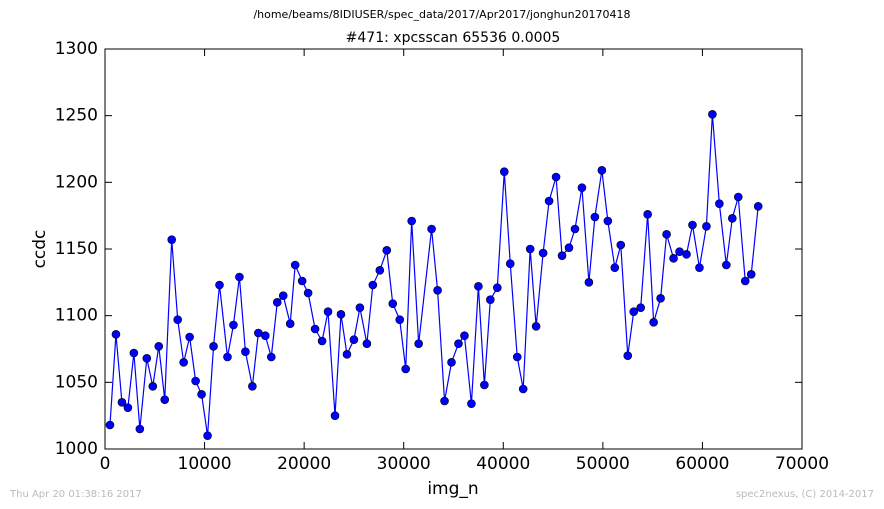  What do you see at coordinates (503, 464) in the screenshot?
I see `x-tick-label: 40000` at bounding box center [503, 464].